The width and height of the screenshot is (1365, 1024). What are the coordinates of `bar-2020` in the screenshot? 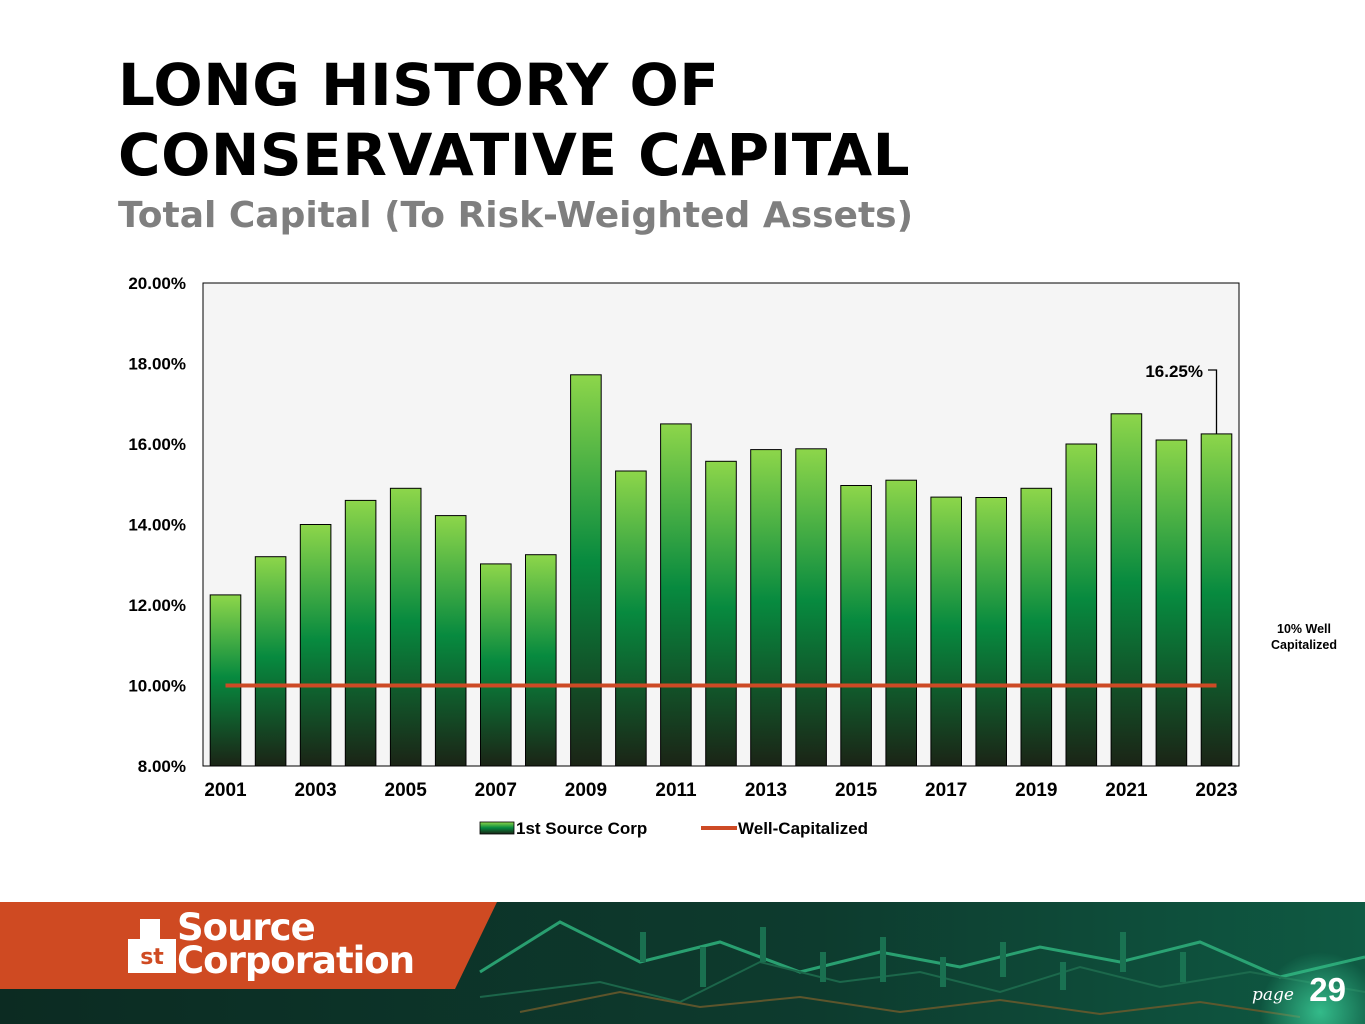 It's located at (1081, 605).